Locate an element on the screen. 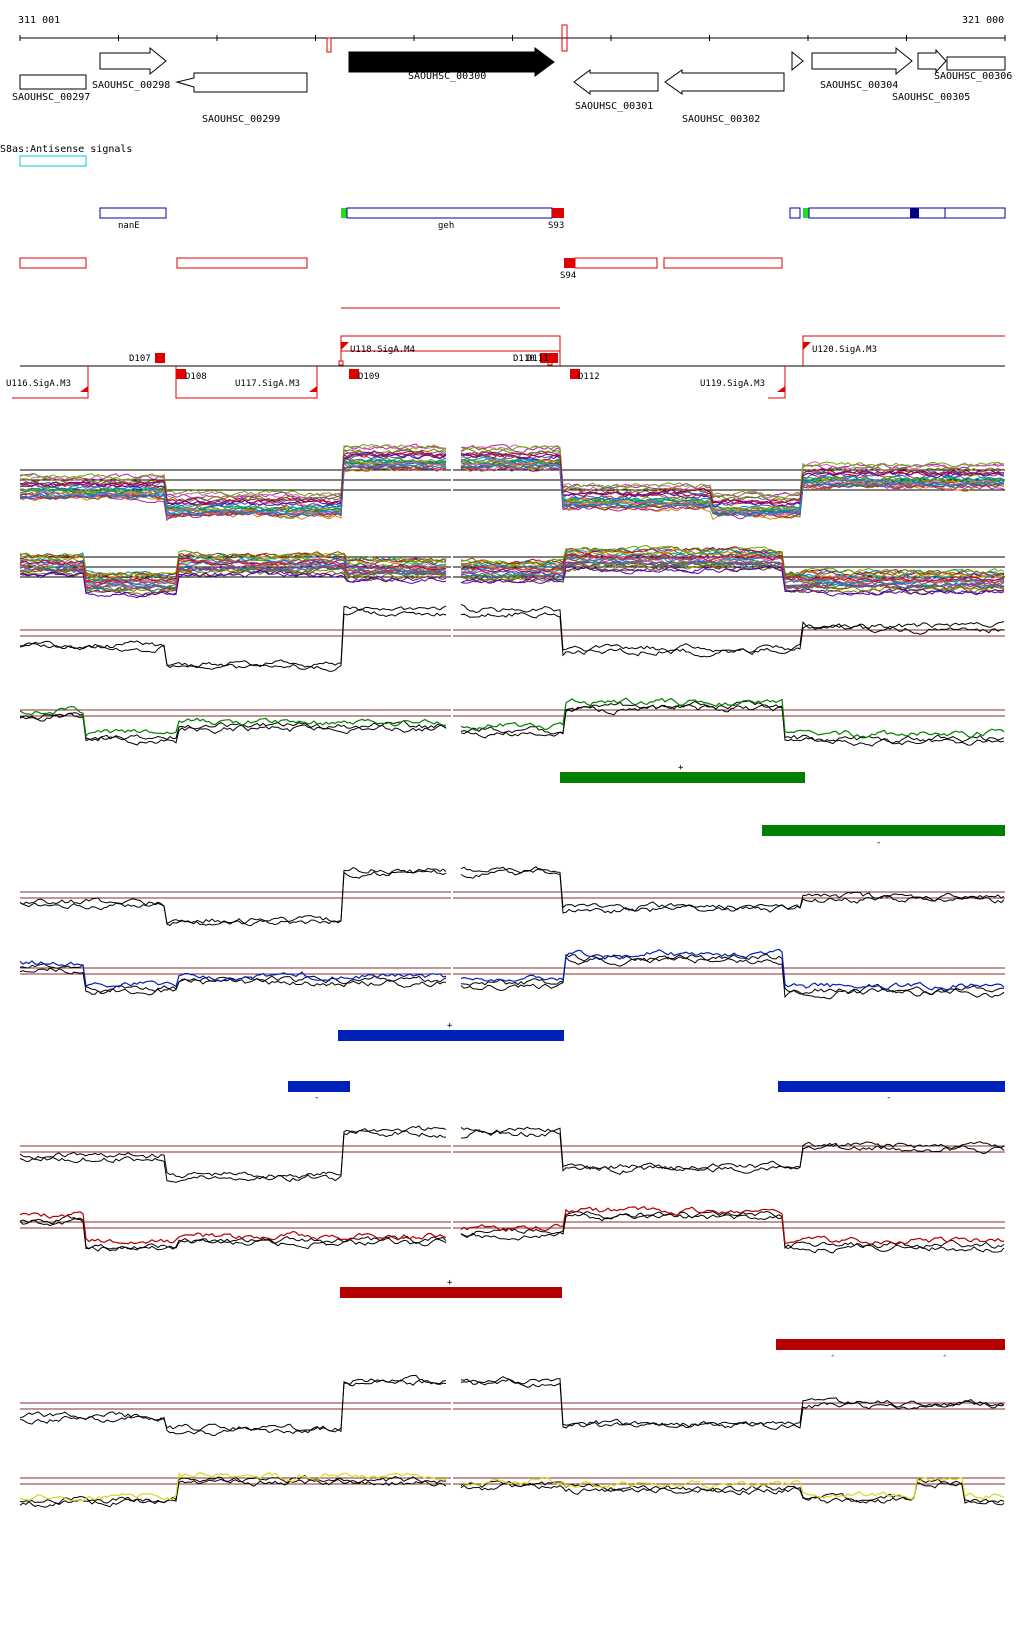 This screenshot has height=1640, width=1024. feature-label-s93: S93 is located at coordinates (556, 226).